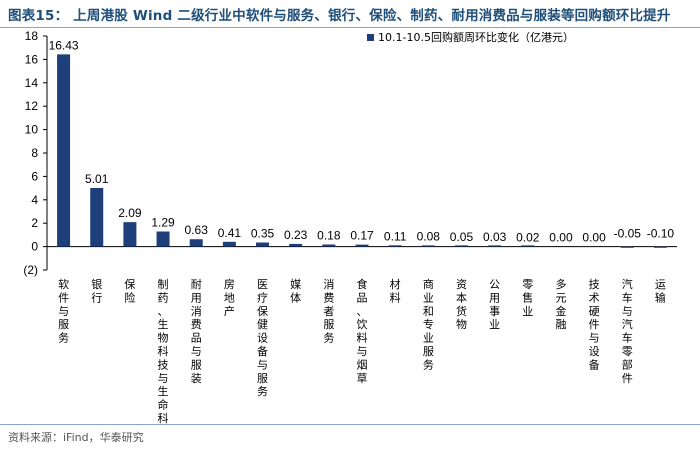  I want to click on title-divider, so click(350, 27).